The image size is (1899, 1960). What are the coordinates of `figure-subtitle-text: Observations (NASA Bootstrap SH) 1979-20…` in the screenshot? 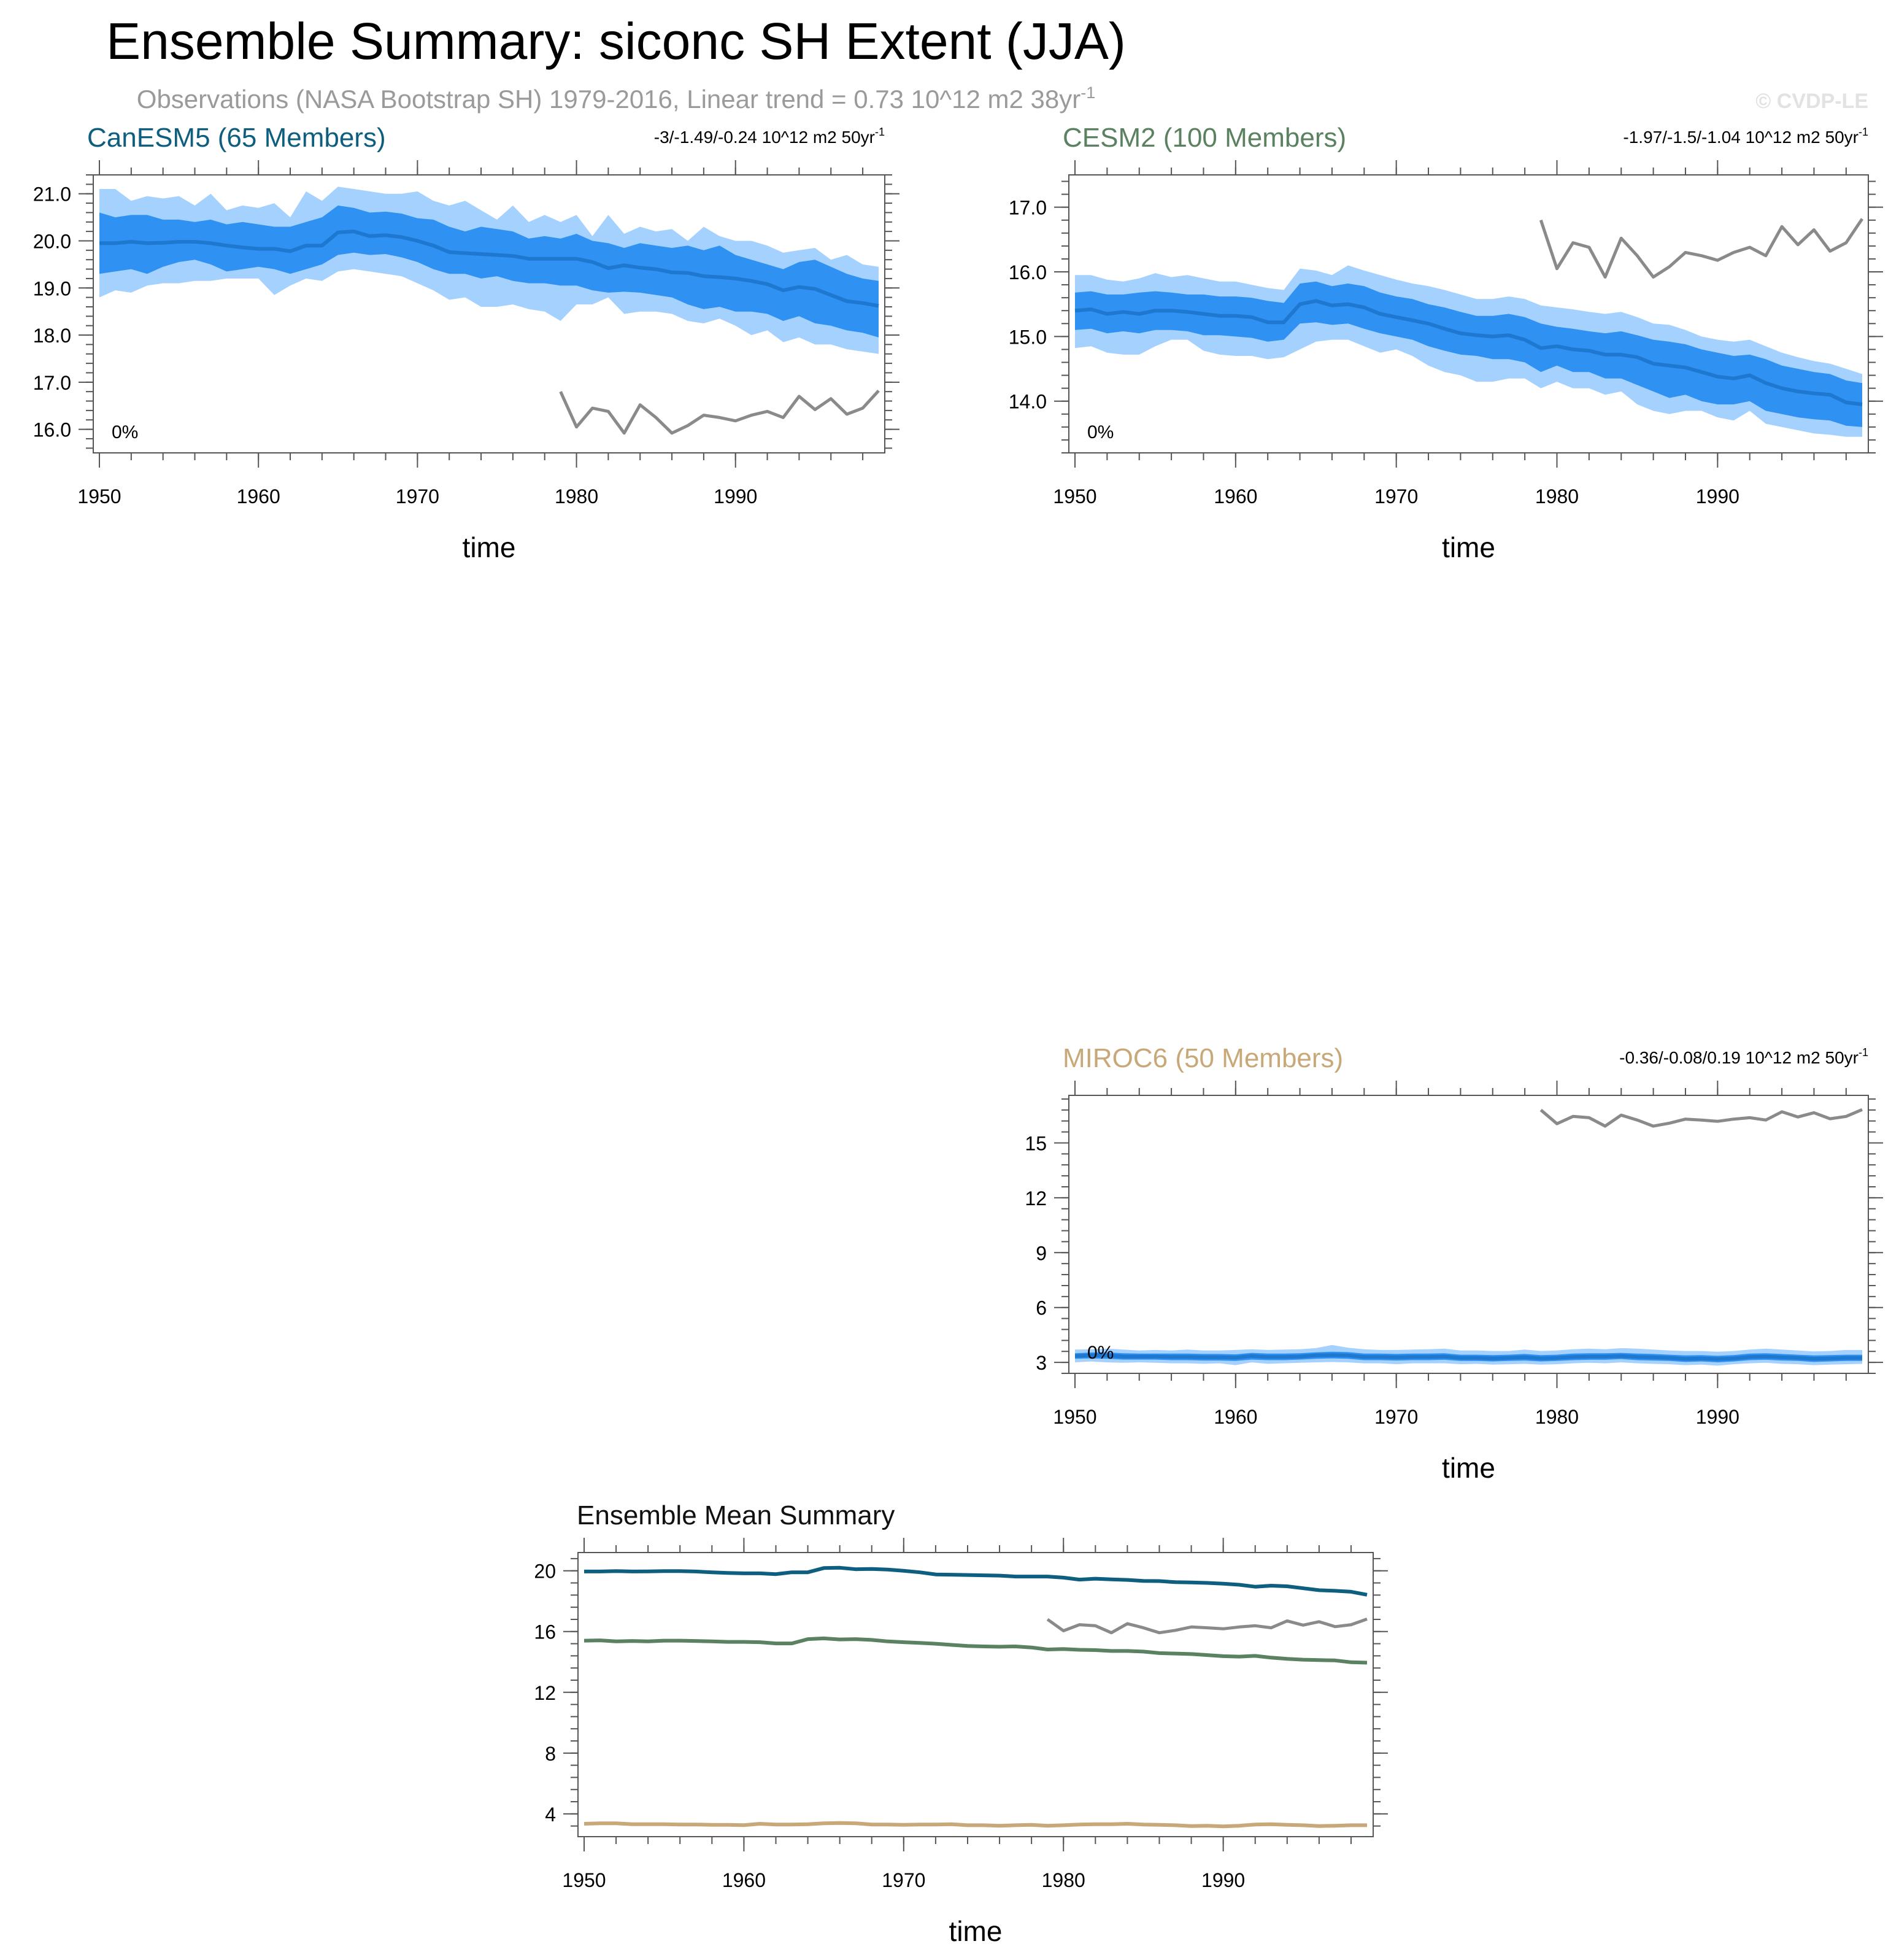 It's located at (608, 99).